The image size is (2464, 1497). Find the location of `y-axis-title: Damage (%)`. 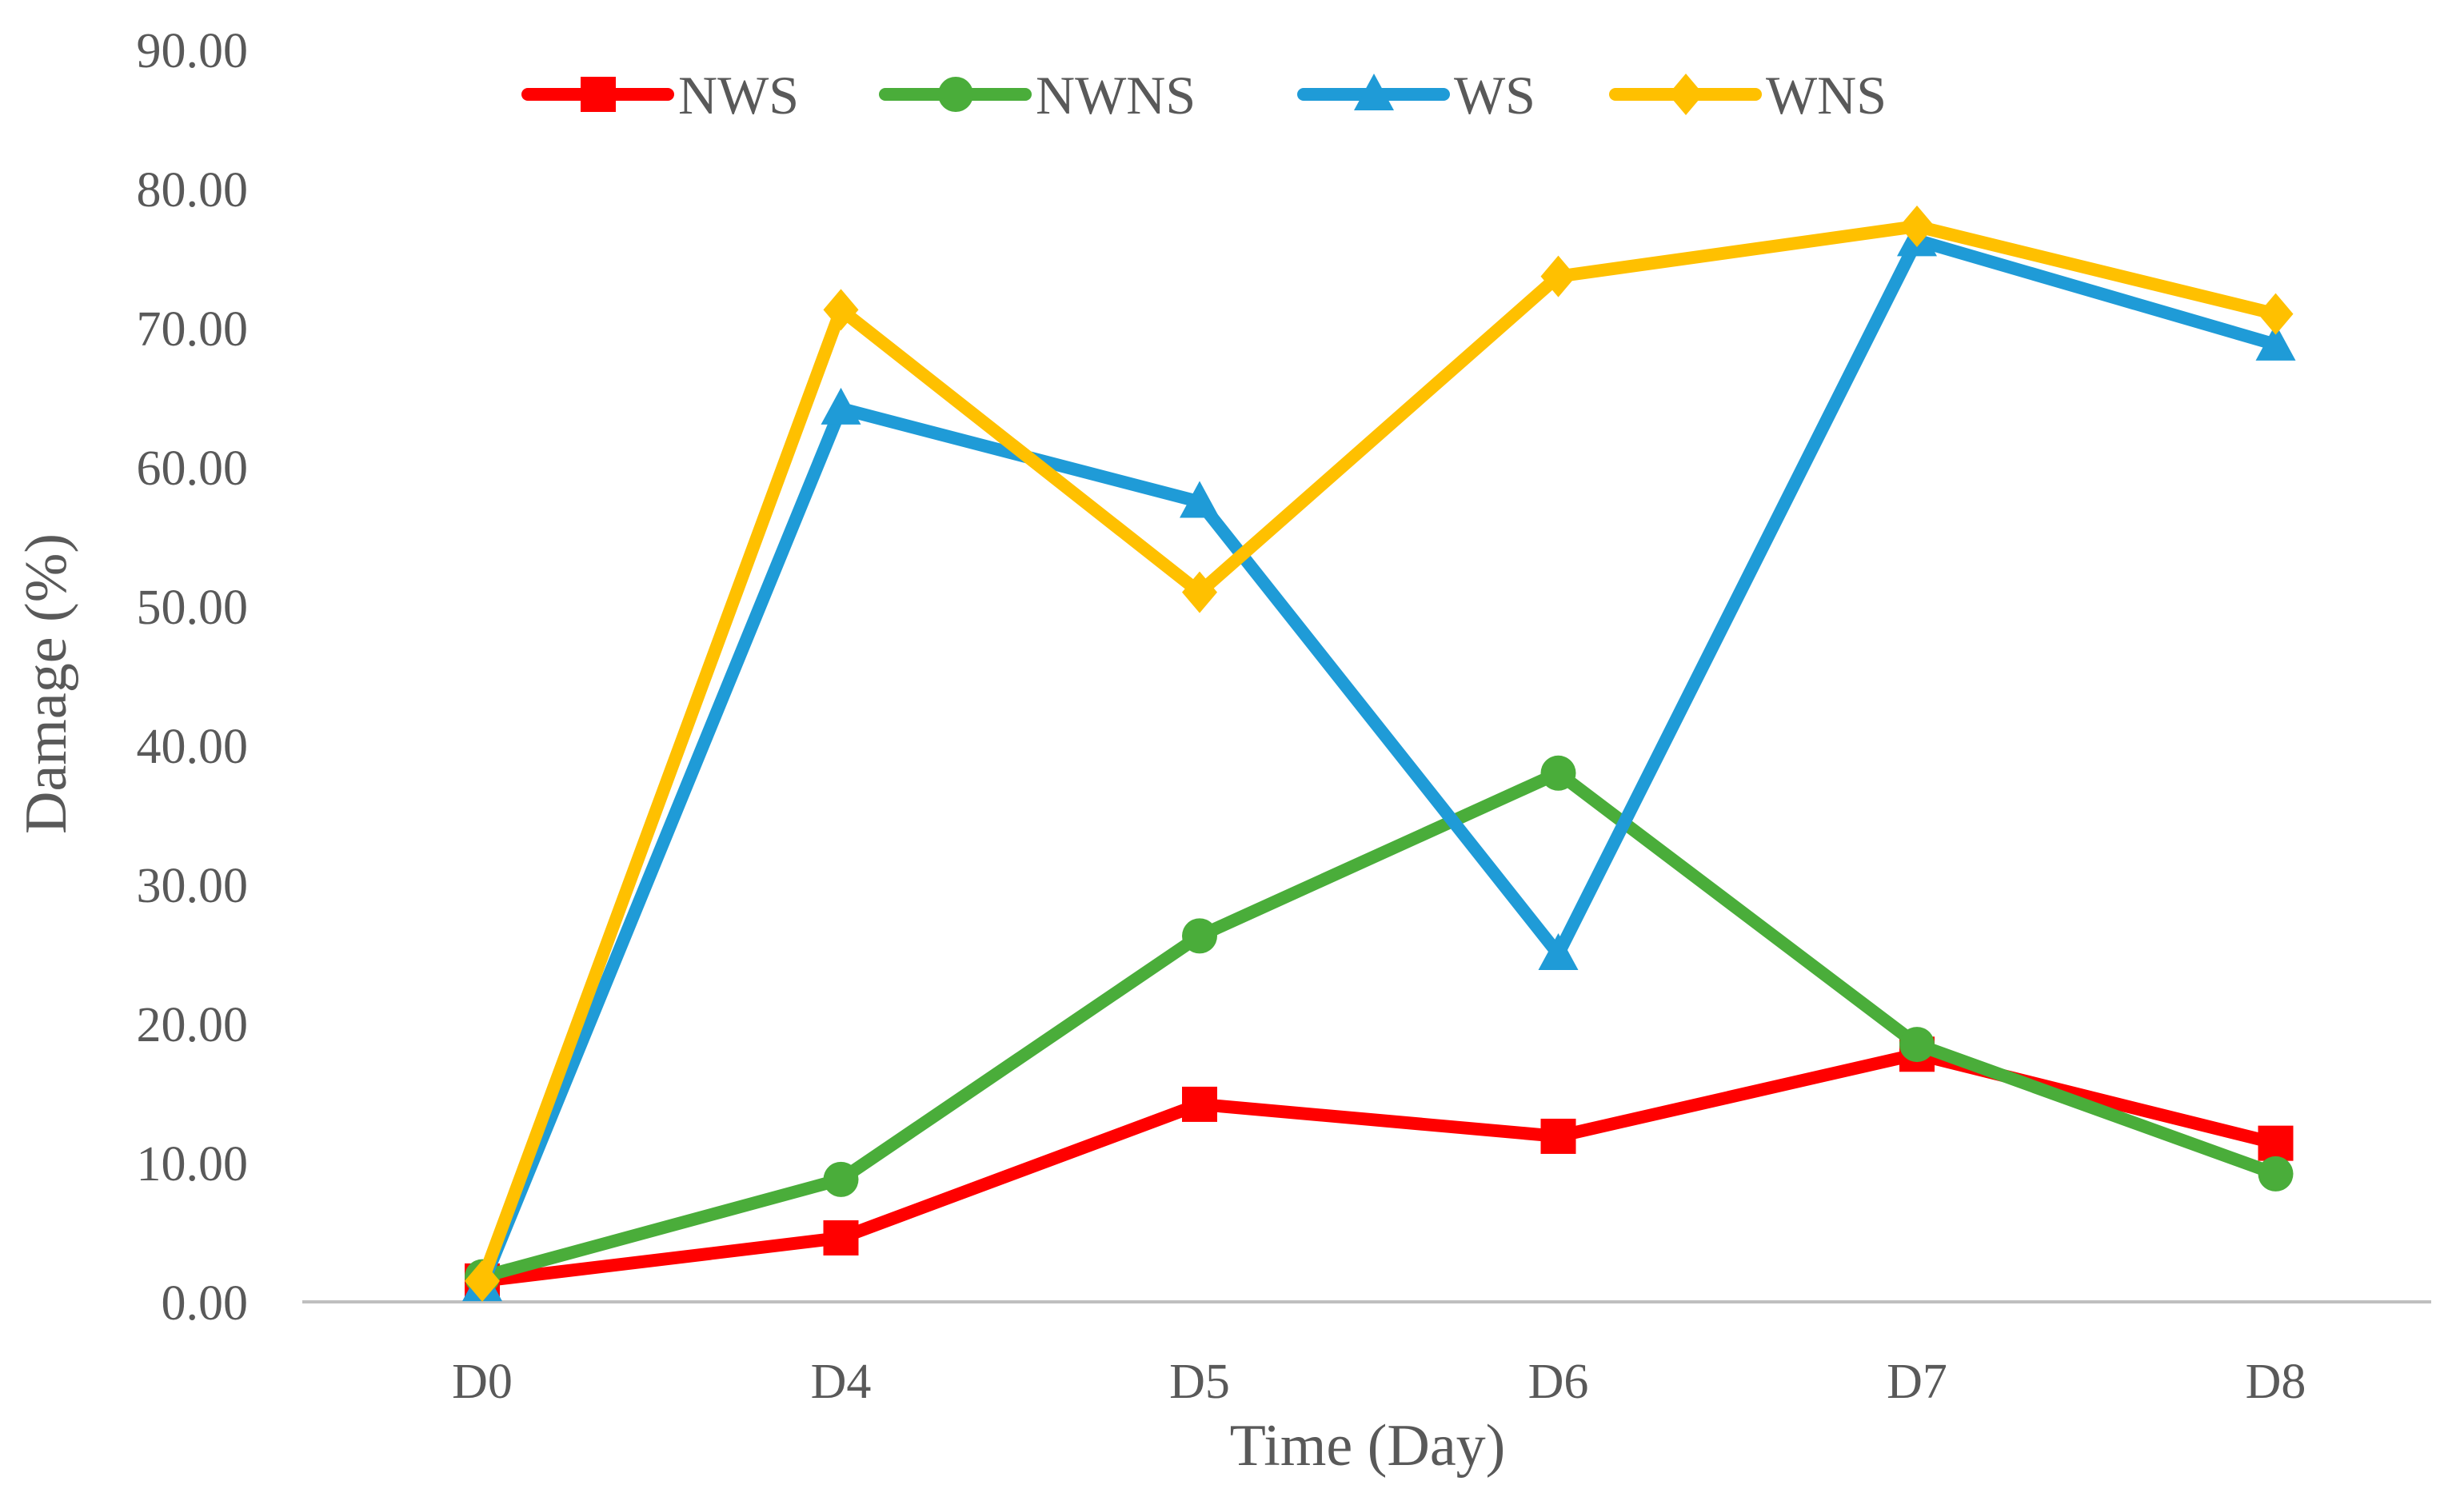

y-axis-title: Damage (%) is located at coordinates (46, 683).